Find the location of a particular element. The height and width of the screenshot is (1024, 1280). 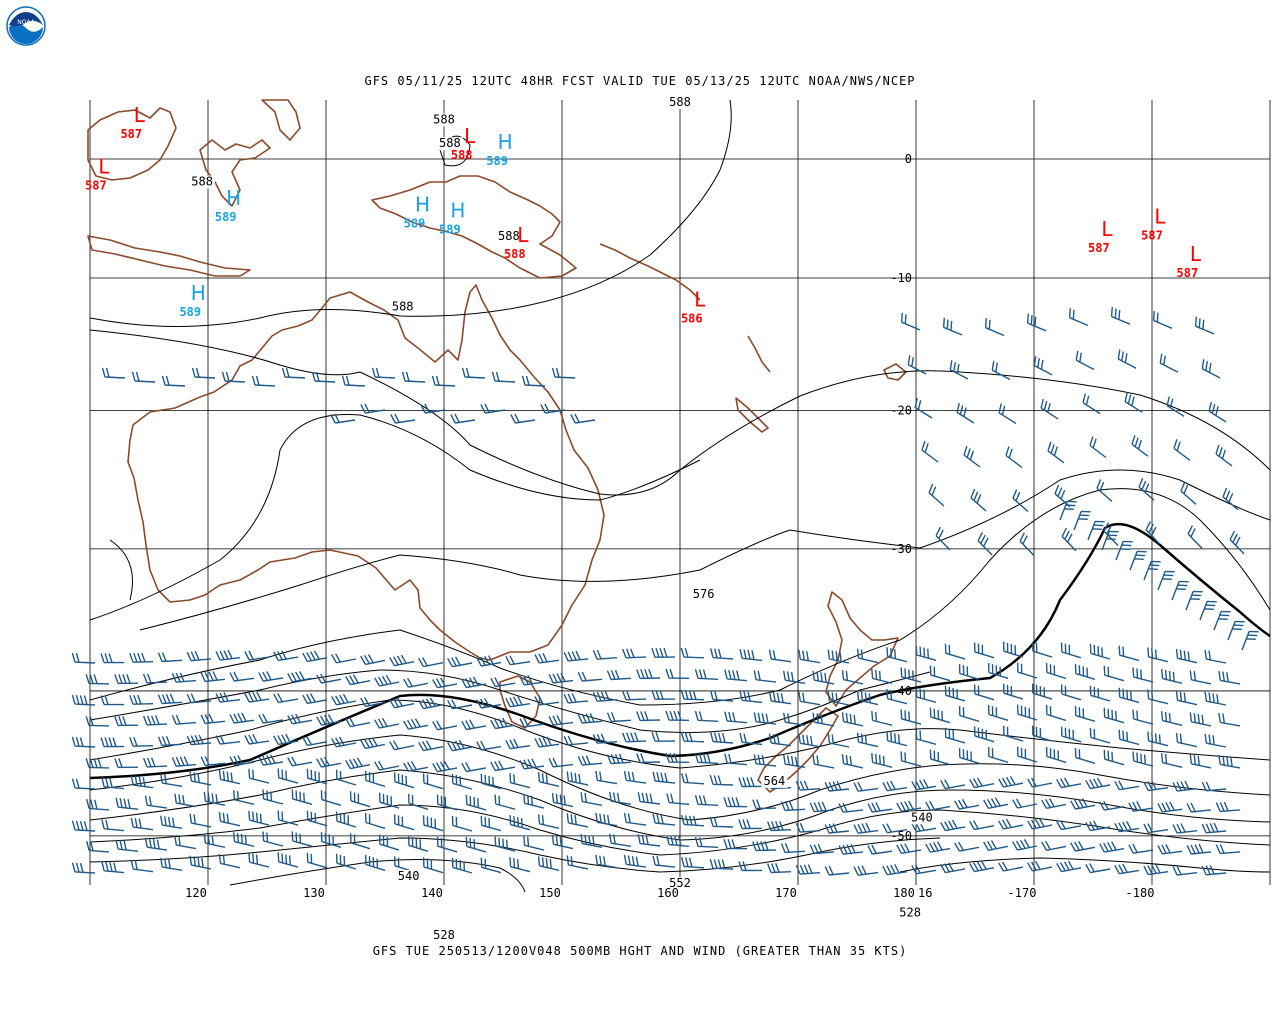

contour-label: 528 is located at coordinates (910, 913).